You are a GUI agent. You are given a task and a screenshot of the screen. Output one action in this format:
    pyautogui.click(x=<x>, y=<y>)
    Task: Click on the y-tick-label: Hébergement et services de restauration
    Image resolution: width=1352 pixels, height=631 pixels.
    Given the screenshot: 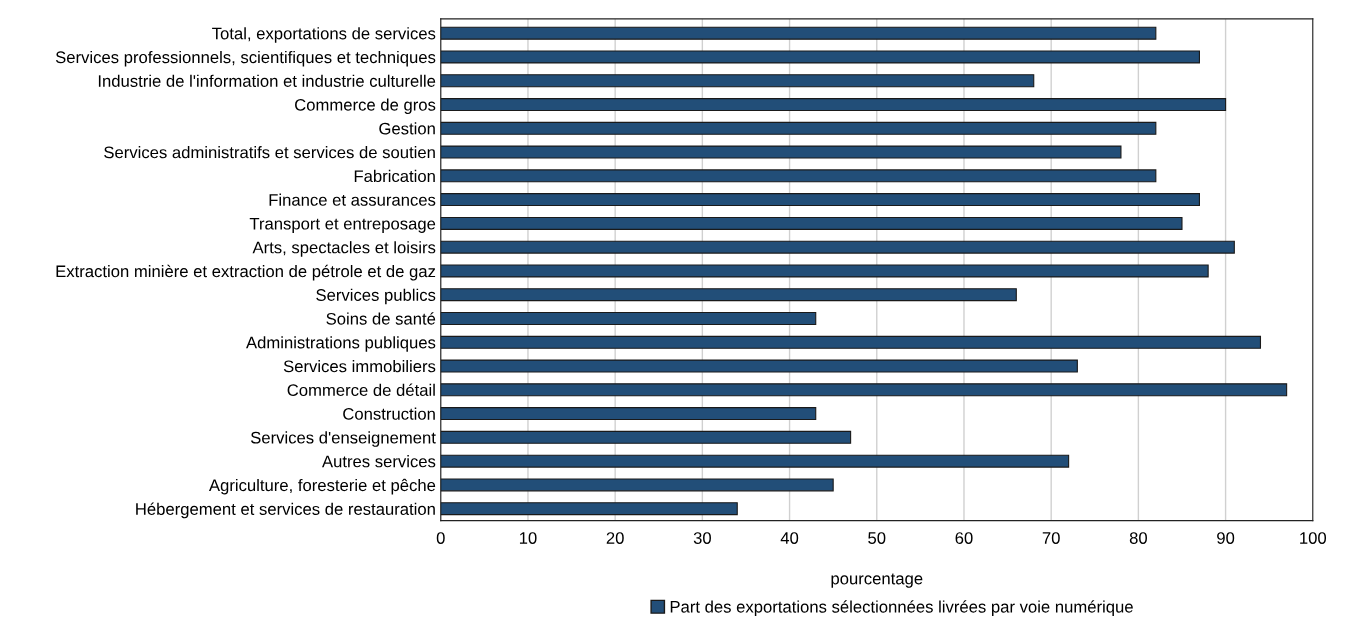 What is the action you would take?
    pyautogui.click(x=285, y=510)
    